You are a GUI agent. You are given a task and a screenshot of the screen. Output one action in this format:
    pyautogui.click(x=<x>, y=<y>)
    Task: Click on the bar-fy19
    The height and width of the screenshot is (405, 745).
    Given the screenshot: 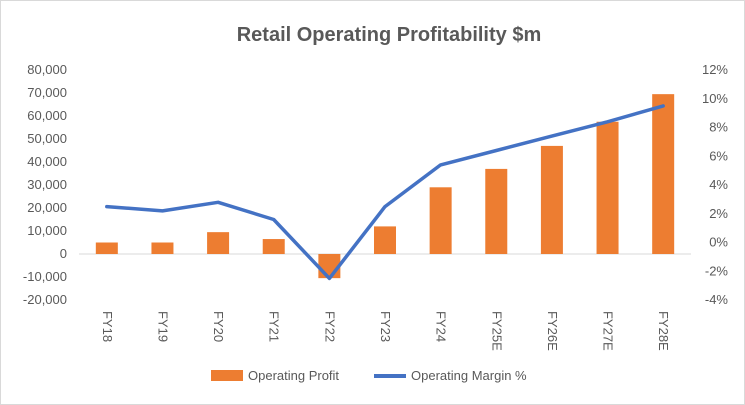 What is the action you would take?
    pyautogui.click(x=162, y=248)
    